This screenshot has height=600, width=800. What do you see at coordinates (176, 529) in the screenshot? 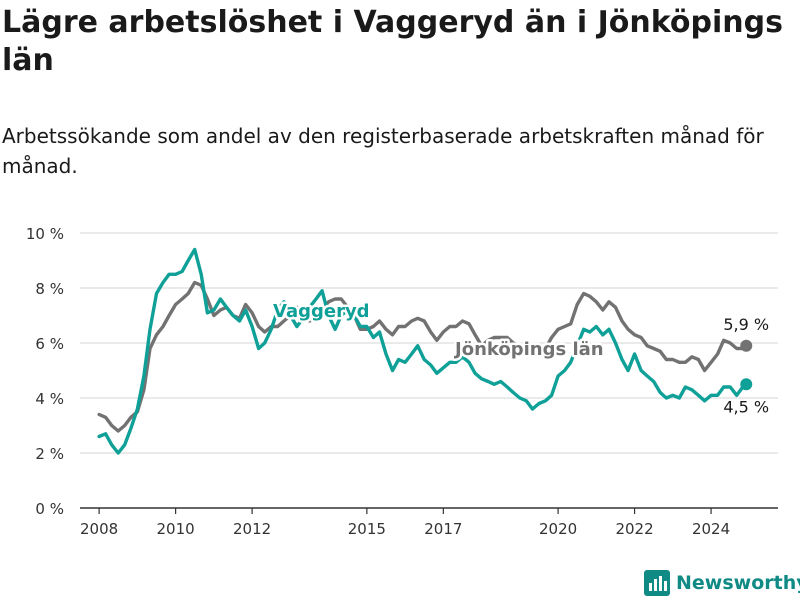
I see `x-tick-label-2010: 2010` at bounding box center [176, 529].